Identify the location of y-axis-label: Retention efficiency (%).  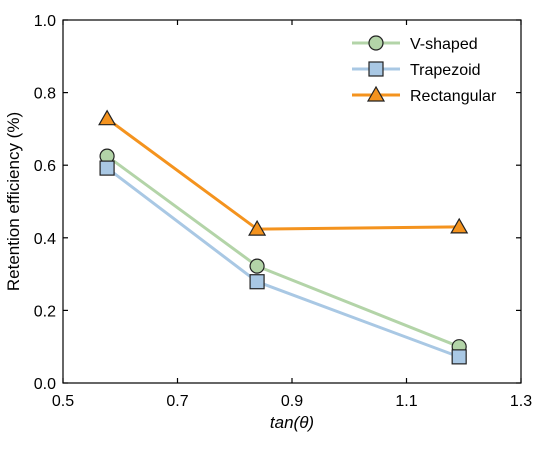
(13, 201).